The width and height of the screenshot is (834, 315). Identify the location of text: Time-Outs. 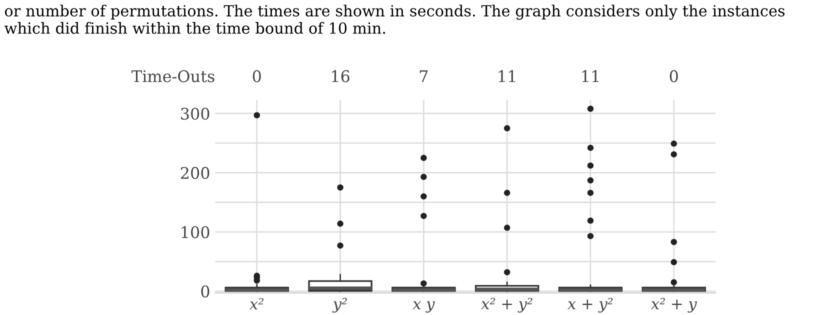
(173, 76).